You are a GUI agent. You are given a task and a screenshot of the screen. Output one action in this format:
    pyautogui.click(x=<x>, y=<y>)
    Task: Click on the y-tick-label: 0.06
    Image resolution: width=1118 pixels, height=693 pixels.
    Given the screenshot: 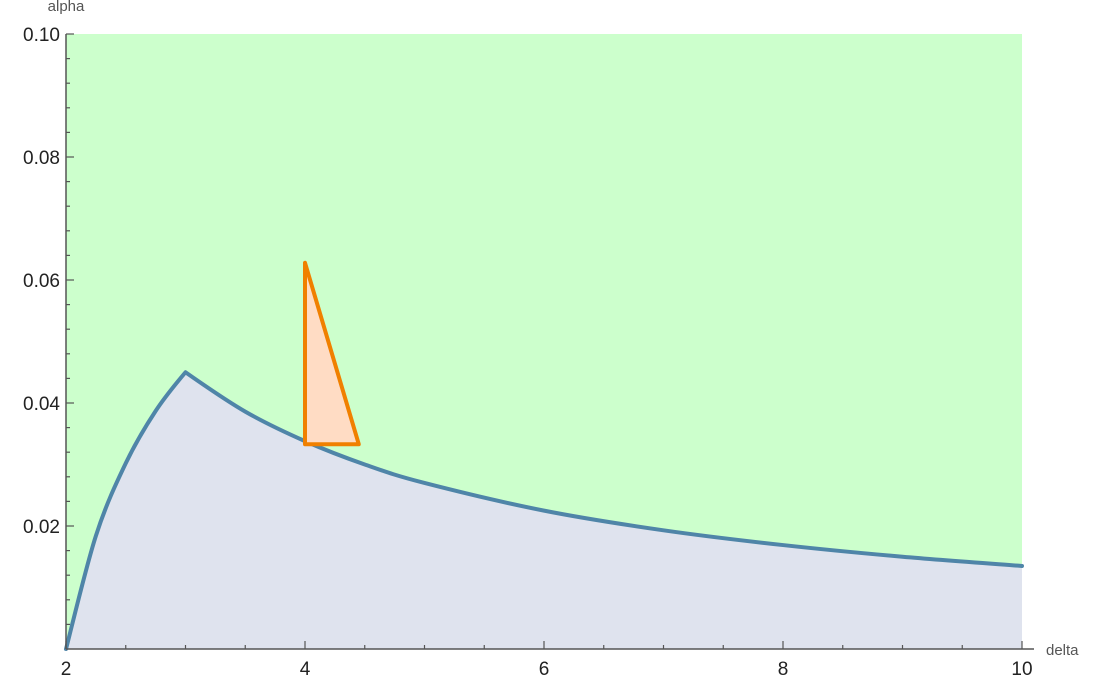 What is the action you would take?
    pyautogui.click(x=41, y=281)
    